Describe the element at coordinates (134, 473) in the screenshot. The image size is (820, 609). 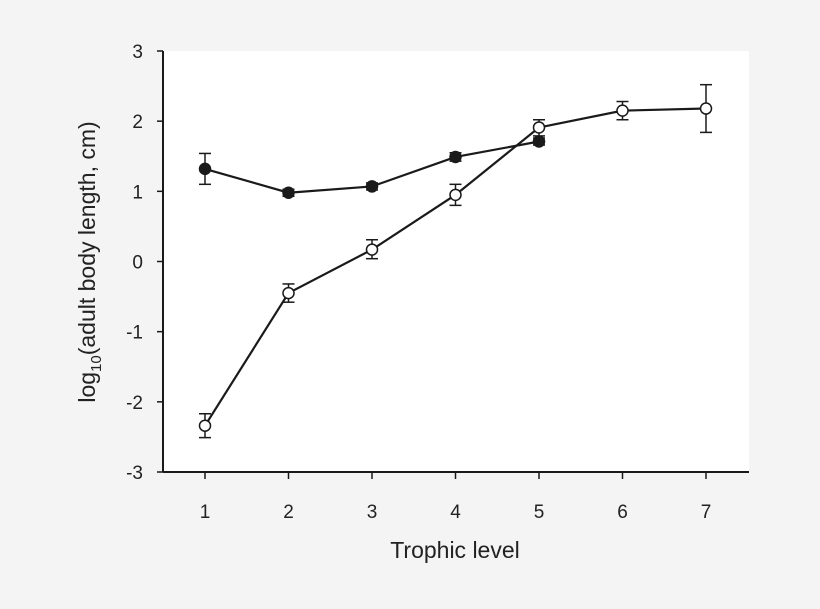
I see `y-tick-label: -3` at that location.